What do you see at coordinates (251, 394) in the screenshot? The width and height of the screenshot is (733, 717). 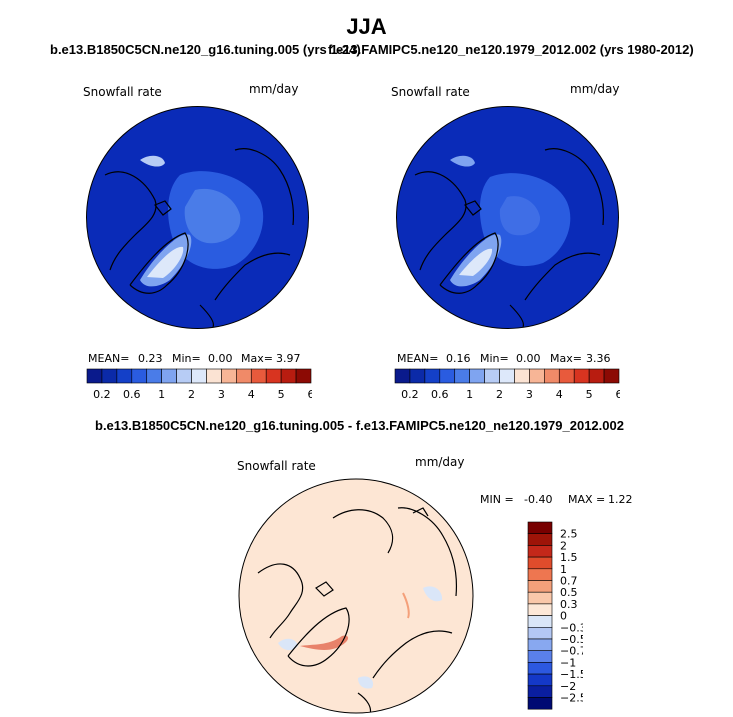 I see `left-colorbar-tick-label: 4` at bounding box center [251, 394].